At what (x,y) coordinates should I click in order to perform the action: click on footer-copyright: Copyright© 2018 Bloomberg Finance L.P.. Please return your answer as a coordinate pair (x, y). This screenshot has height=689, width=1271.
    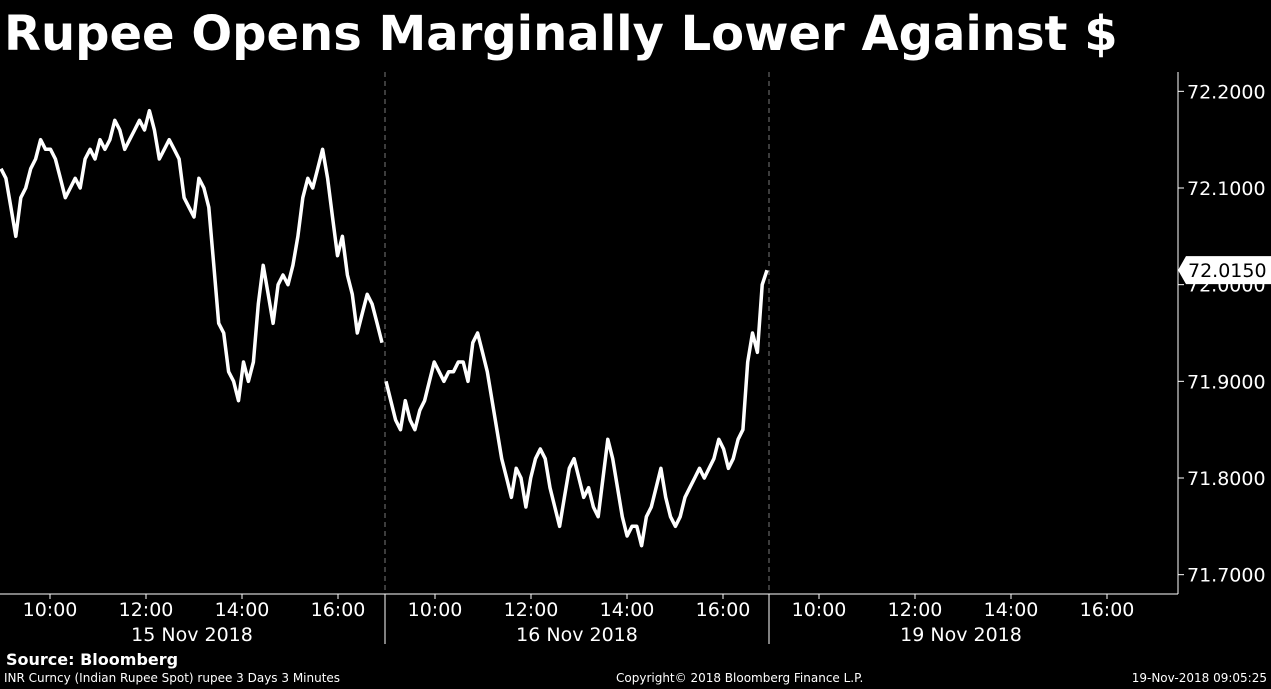
    Looking at the image, I should click on (740, 678).